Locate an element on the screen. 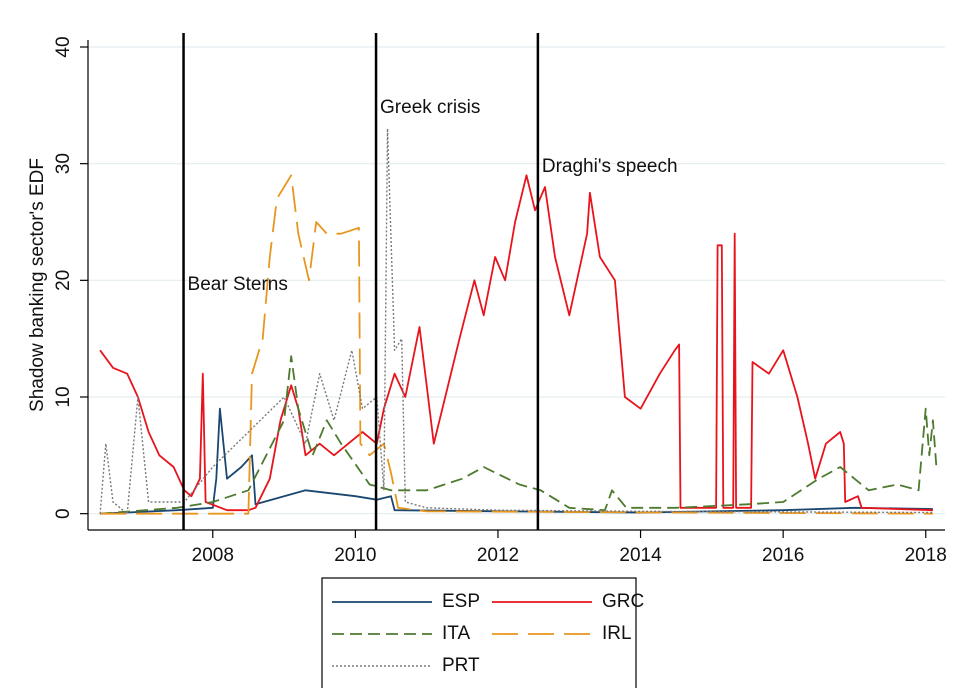  event-label: Bear Sterns is located at coordinates (238, 284).